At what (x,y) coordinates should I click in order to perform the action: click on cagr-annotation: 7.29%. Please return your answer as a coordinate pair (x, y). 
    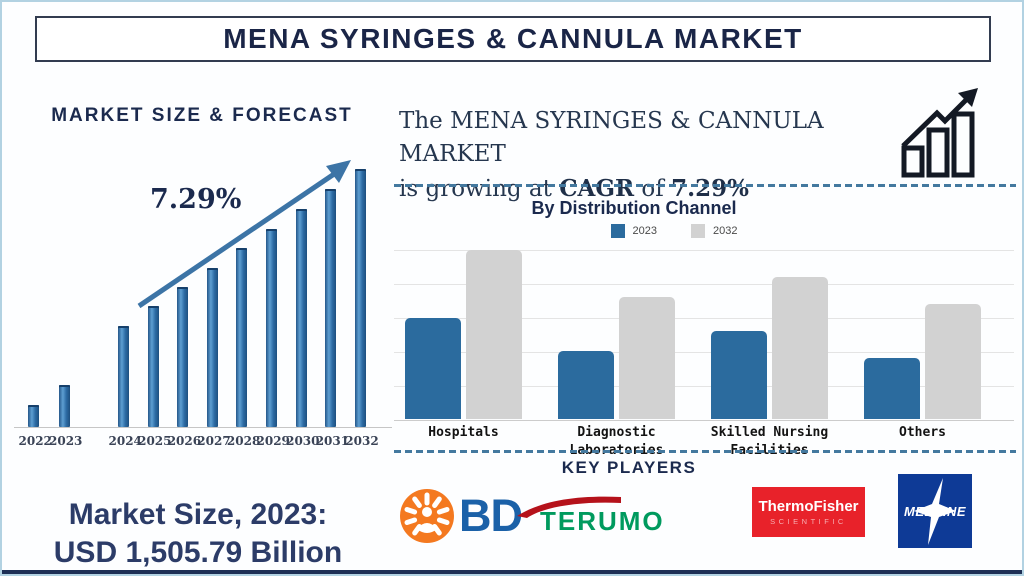
    Looking at the image, I should click on (196, 199).